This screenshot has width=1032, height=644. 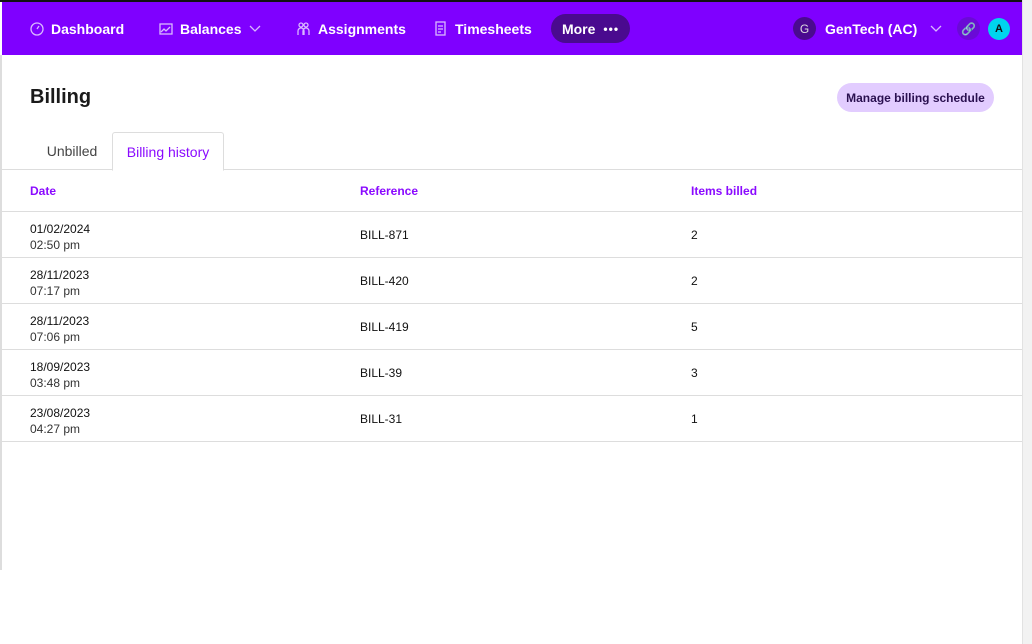 What do you see at coordinates (871, 28) in the screenshot?
I see `org-name: GenTech (AC)` at bounding box center [871, 28].